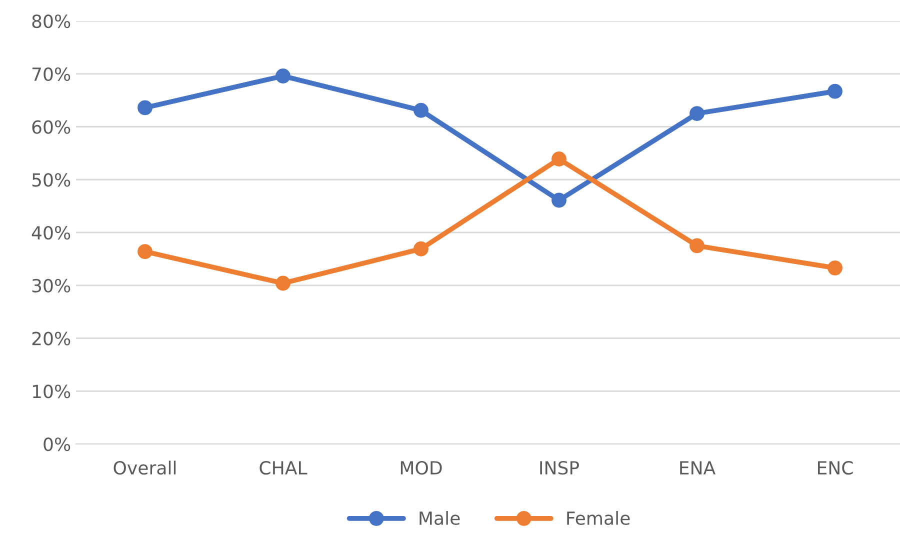  What do you see at coordinates (51, 74) in the screenshot?
I see `y-tick-label: 70%` at bounding box center [51, 74].